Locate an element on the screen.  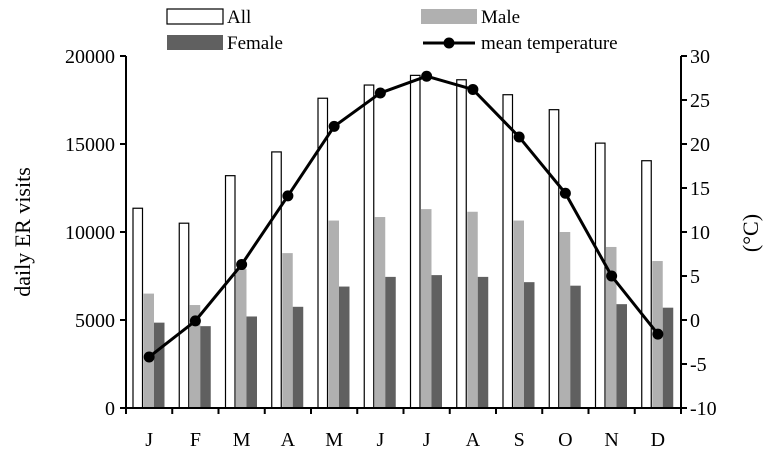
y-tick-label: 5000 is located at coordinates (95, 321).